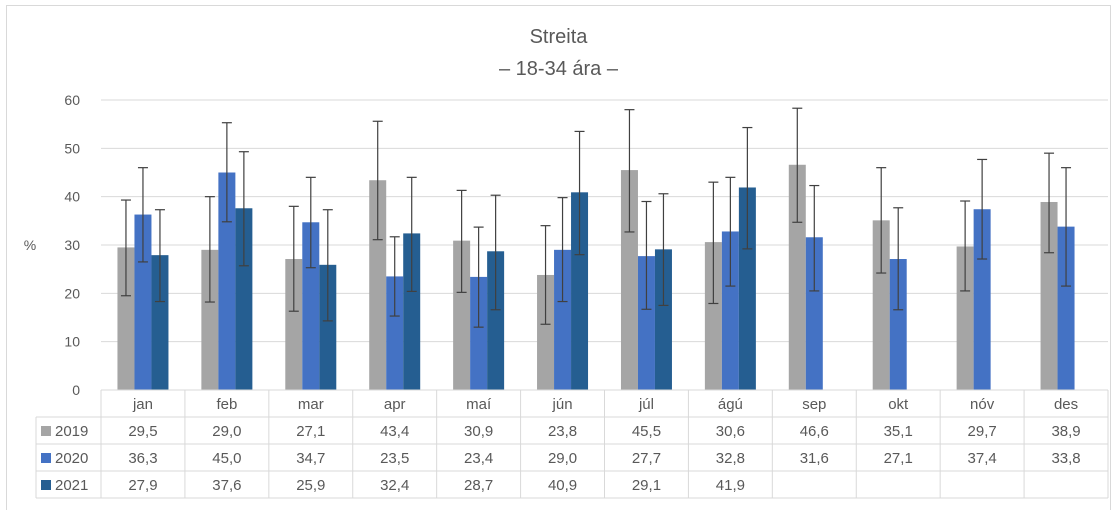  Describe the element at coordinates (478, 458) in the screenshot. I see `data-label: 23,4` at that location.